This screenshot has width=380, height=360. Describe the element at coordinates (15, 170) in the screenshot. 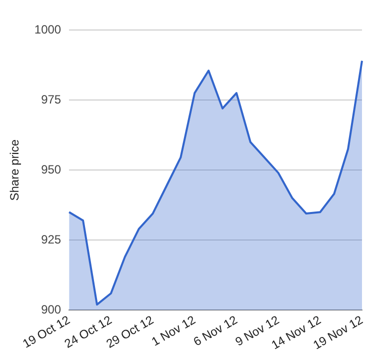

I see `y-axis-title: Share price` at that location.